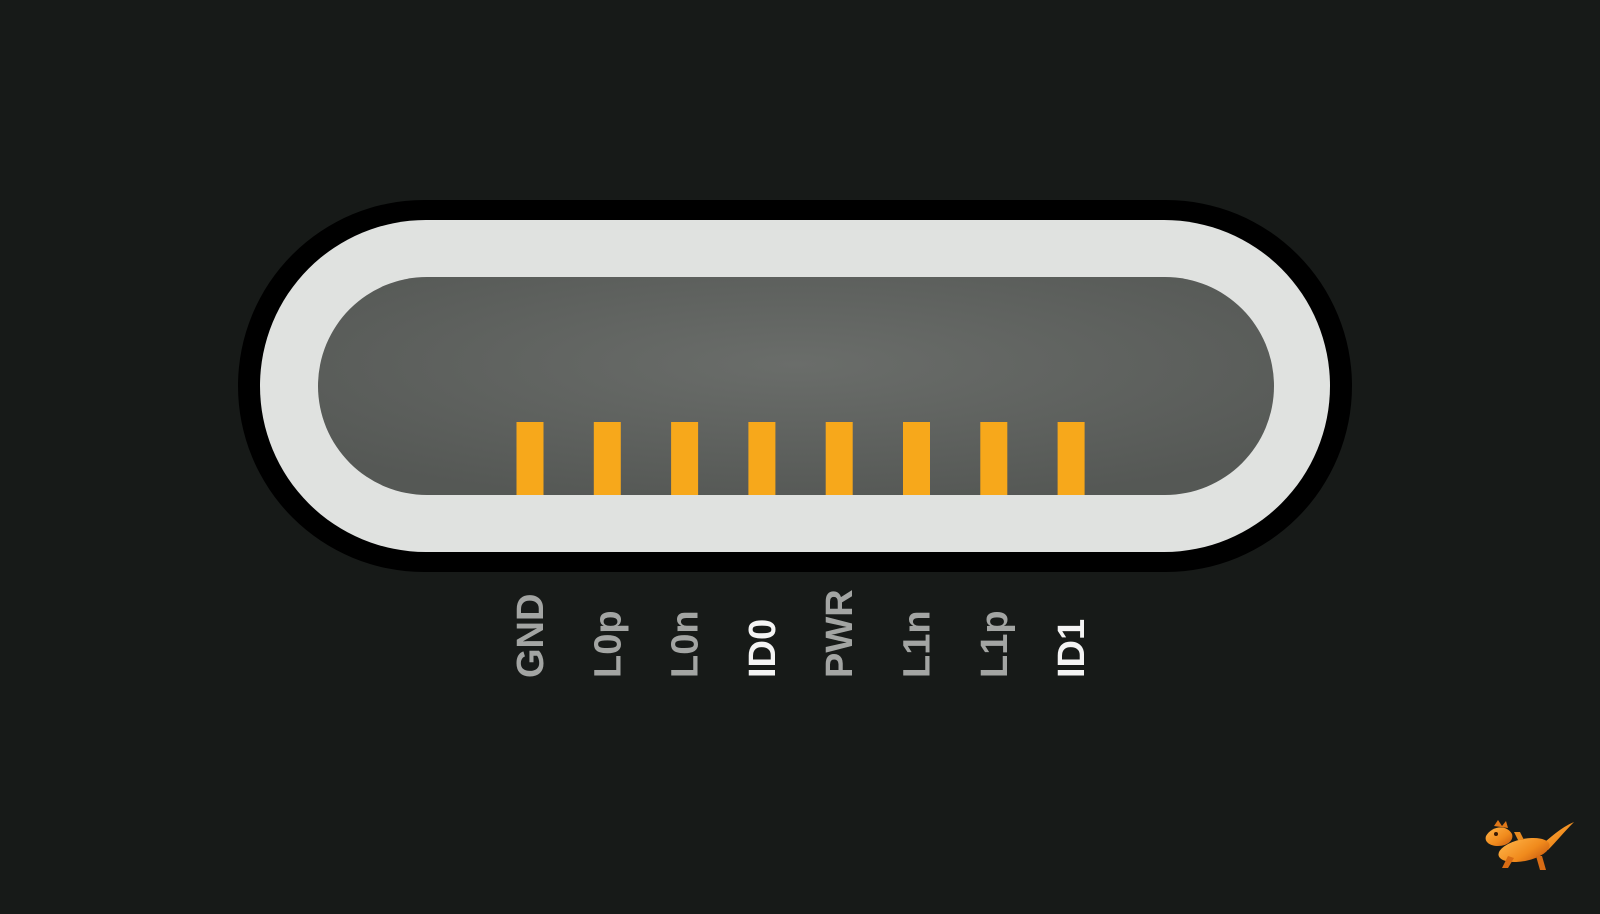  Describe the element at coordinates (763, 648) in the screenshot. I see `pin-label-id0: ID0` at that location.